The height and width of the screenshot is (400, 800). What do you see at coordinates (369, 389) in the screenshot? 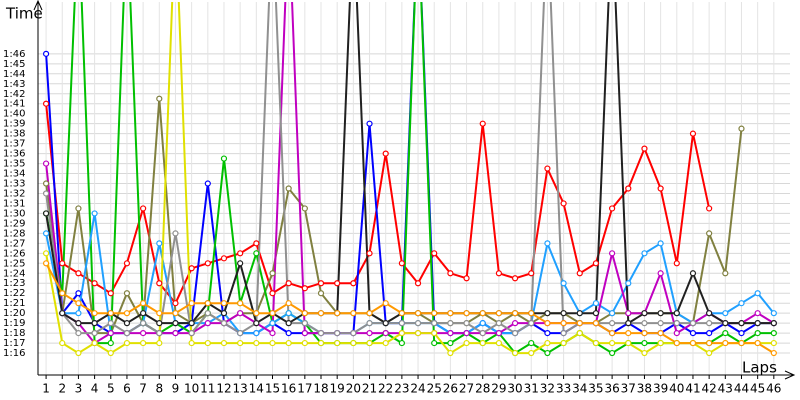
I see `x-tick-label: 21` at bounding box center [369, 389].